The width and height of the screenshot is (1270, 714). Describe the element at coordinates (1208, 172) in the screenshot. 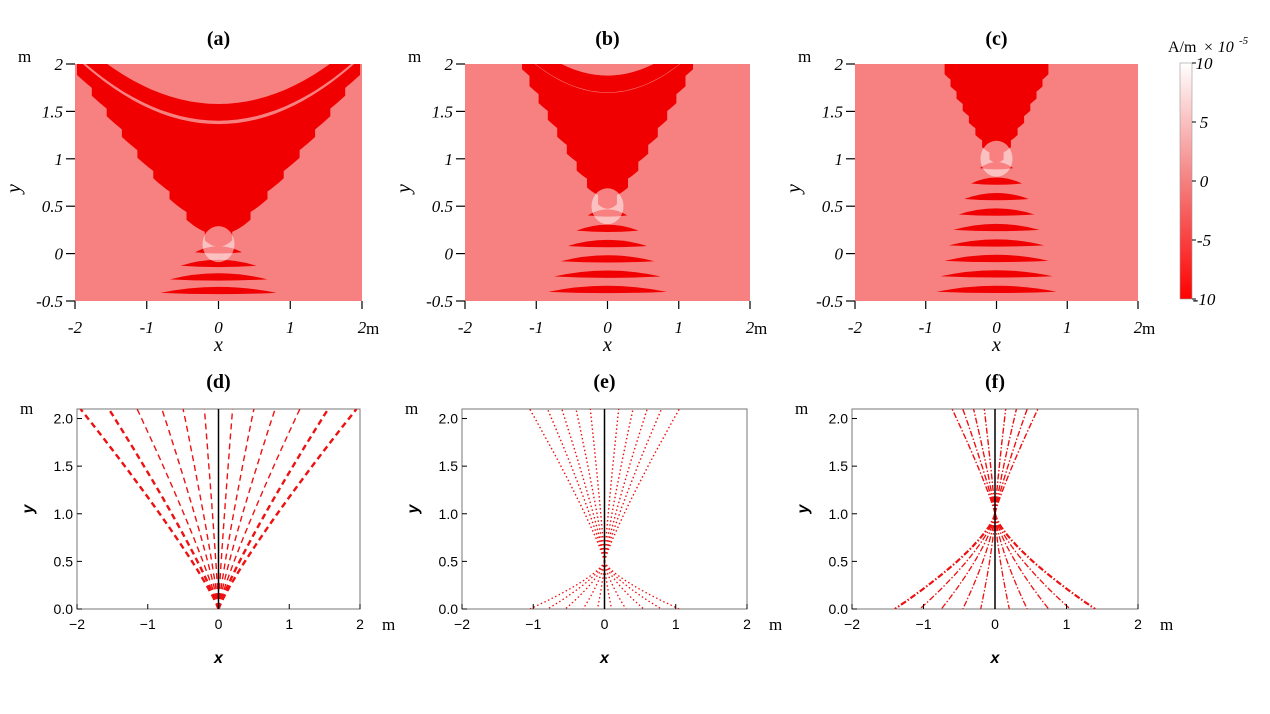

I see `colorbar: A/m × 10 -5 10 5 0 -5 -10` at that location.